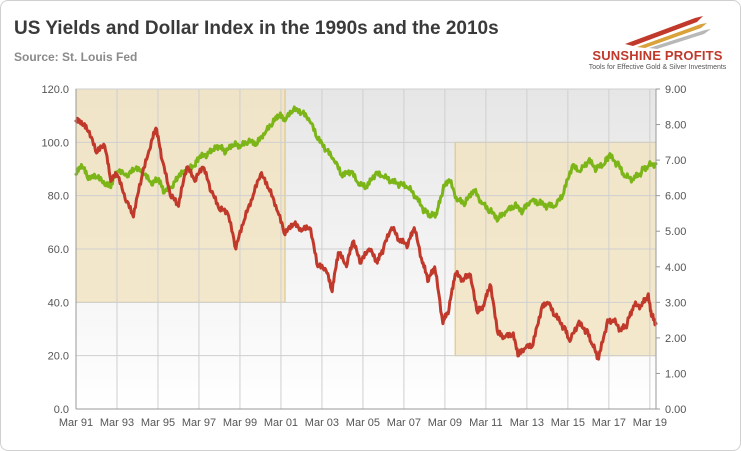  I want to click on x-tick-label: Mar 97, so click(199, 423).